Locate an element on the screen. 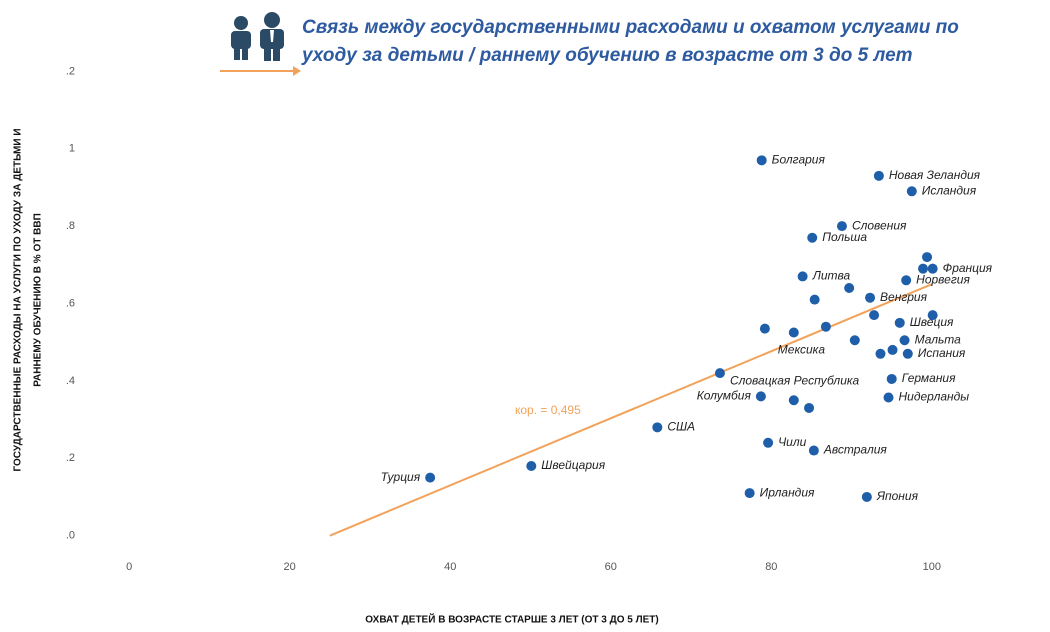  point-label: Испания is located at coordinates (942, 353).